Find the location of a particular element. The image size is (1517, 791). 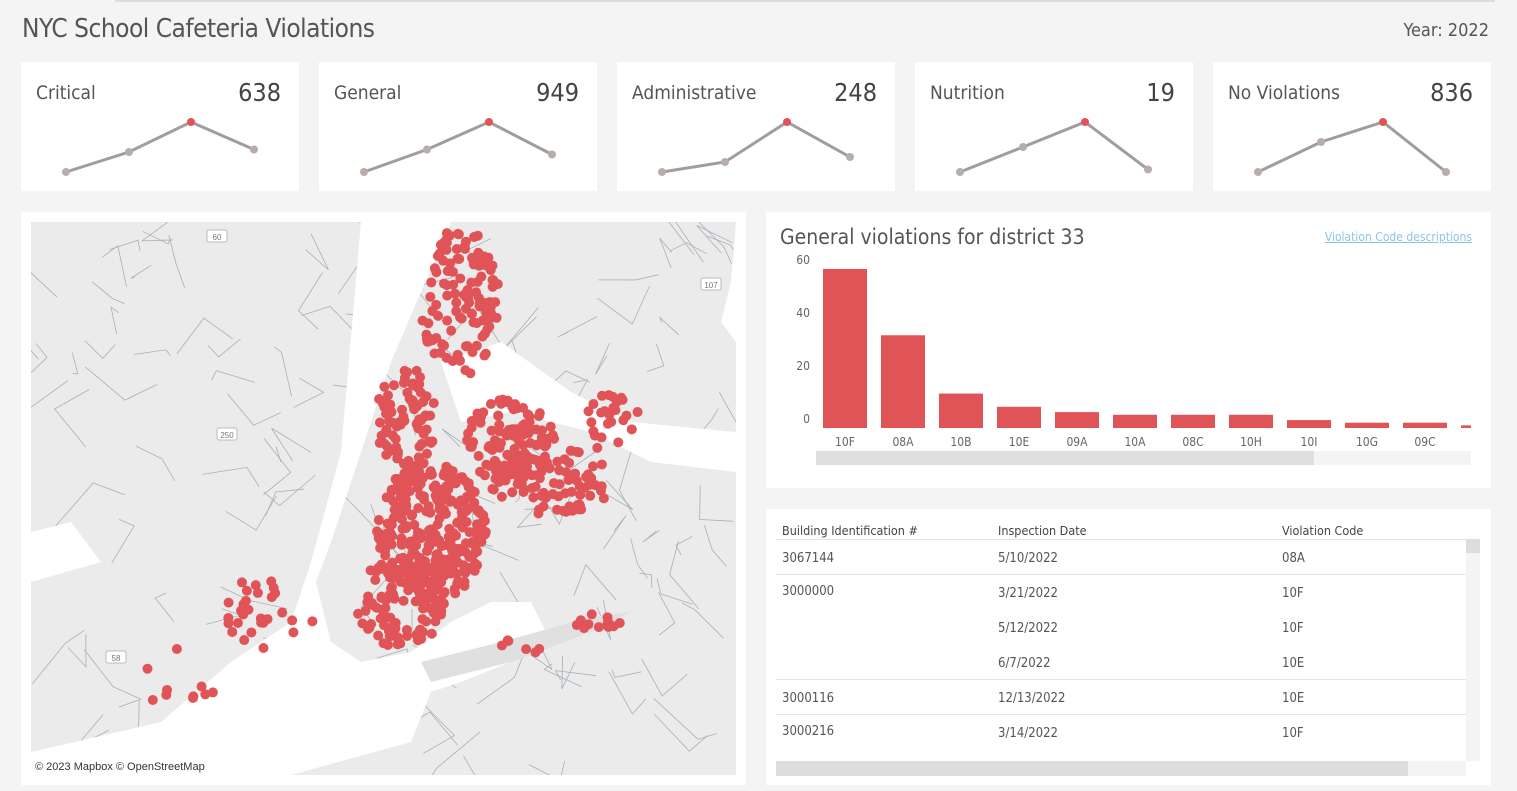

bar-10A is located at coordinates (1135, 421).